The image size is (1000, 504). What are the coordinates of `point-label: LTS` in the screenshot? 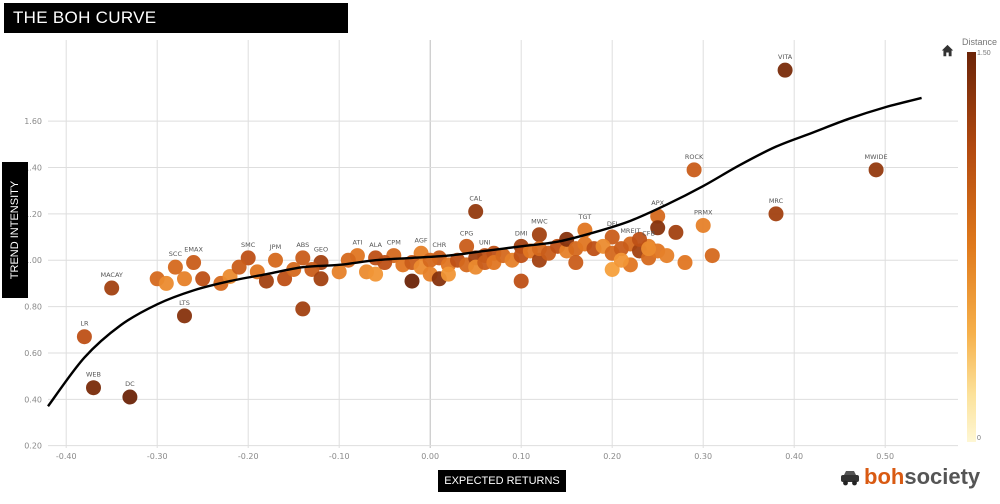 It's located at (184, 303).